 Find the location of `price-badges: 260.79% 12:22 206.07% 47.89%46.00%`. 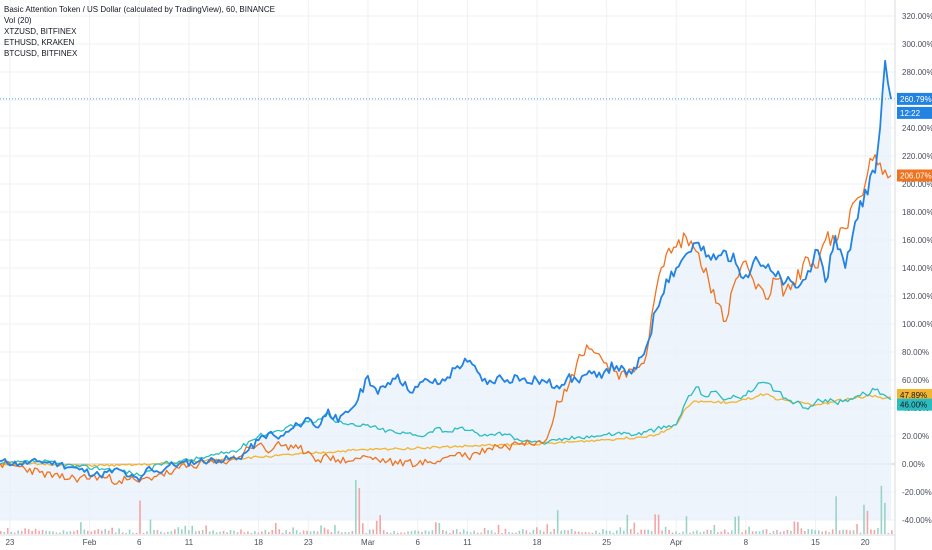

price-badges: 260.79% 12:22 206.07% 47.89%46.00% is located at coordinates (914, 251).